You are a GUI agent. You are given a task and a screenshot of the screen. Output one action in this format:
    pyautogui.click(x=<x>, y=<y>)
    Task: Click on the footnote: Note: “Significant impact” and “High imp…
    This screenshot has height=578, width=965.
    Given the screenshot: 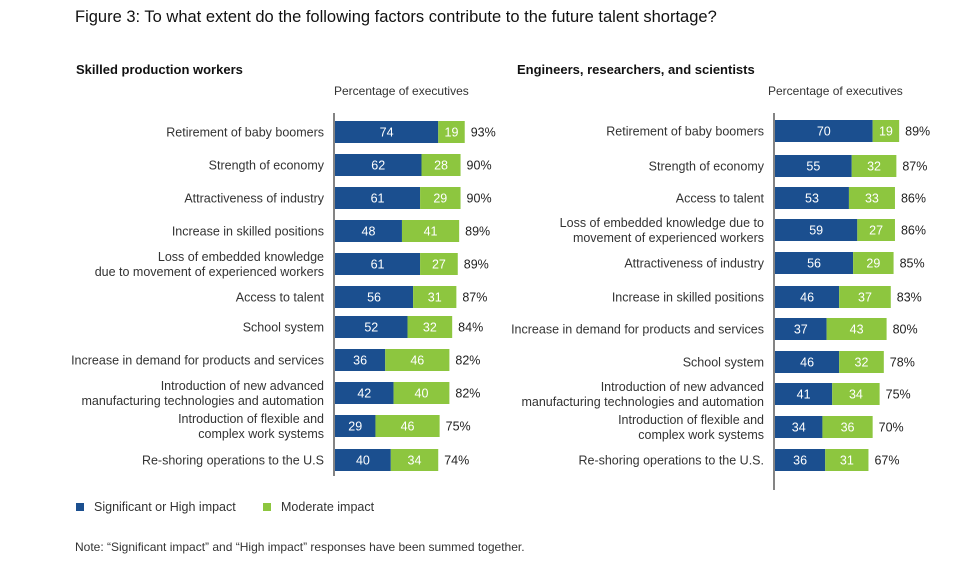 What is the action you would take?
    pyautogui.click(x=300, y=547)
    